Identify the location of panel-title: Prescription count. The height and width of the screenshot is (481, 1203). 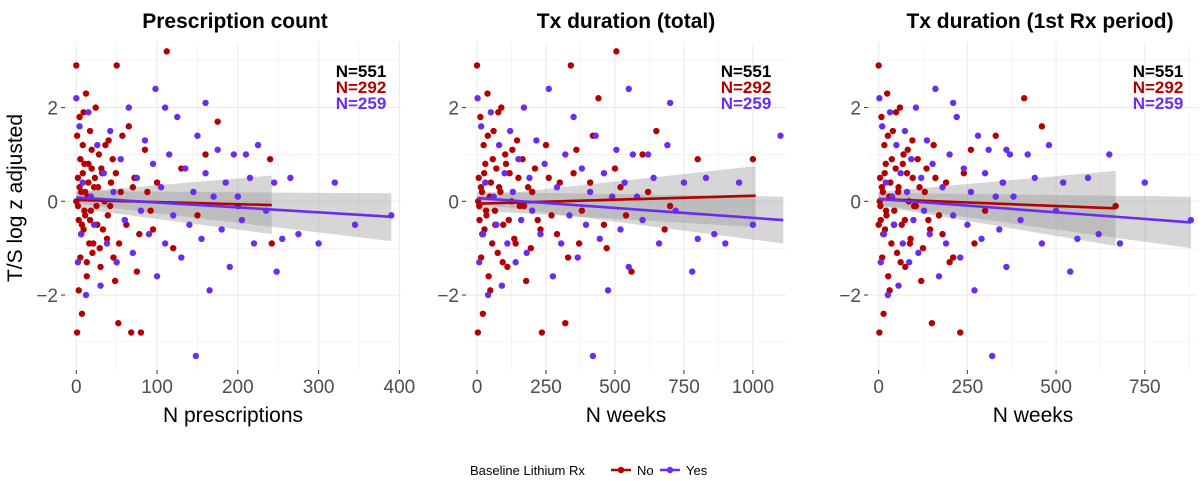
(235, 21).